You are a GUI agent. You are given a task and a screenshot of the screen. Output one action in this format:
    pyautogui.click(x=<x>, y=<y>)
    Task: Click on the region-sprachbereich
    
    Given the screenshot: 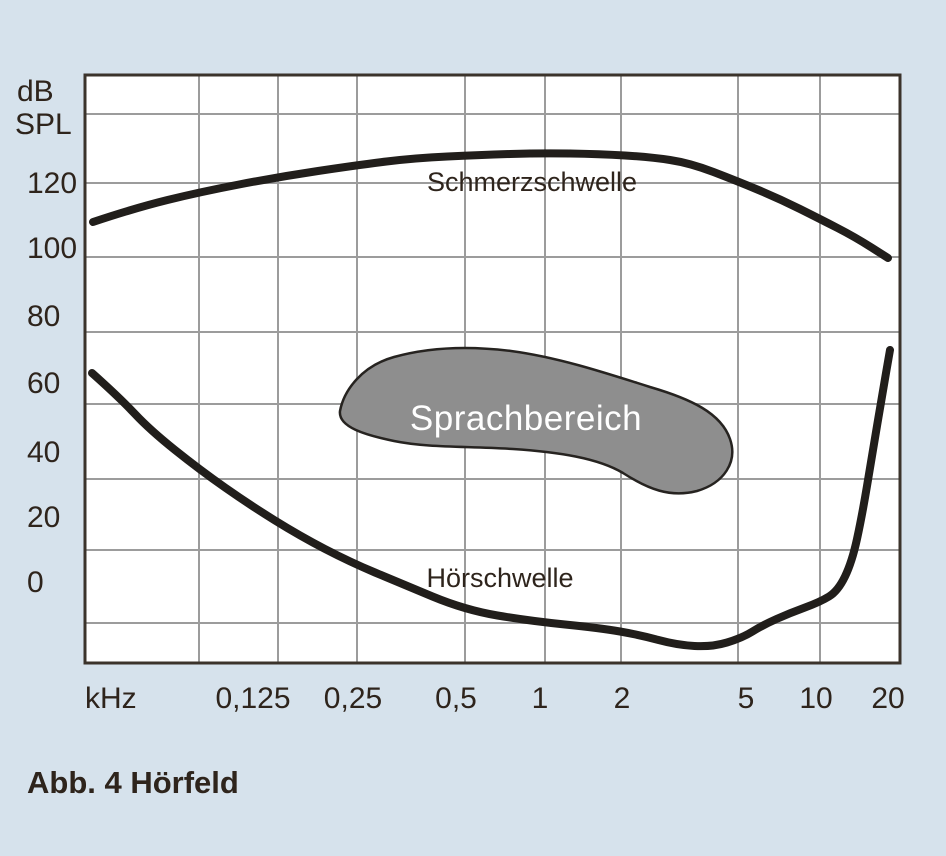 What is the action you would take?
    pyautogui.click(x=536, y=420)
    